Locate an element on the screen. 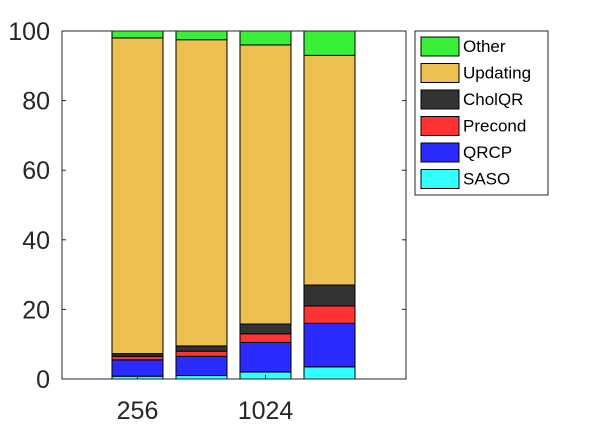  legend-label-cholqr: CholQR is located at coordinates (493, 99).